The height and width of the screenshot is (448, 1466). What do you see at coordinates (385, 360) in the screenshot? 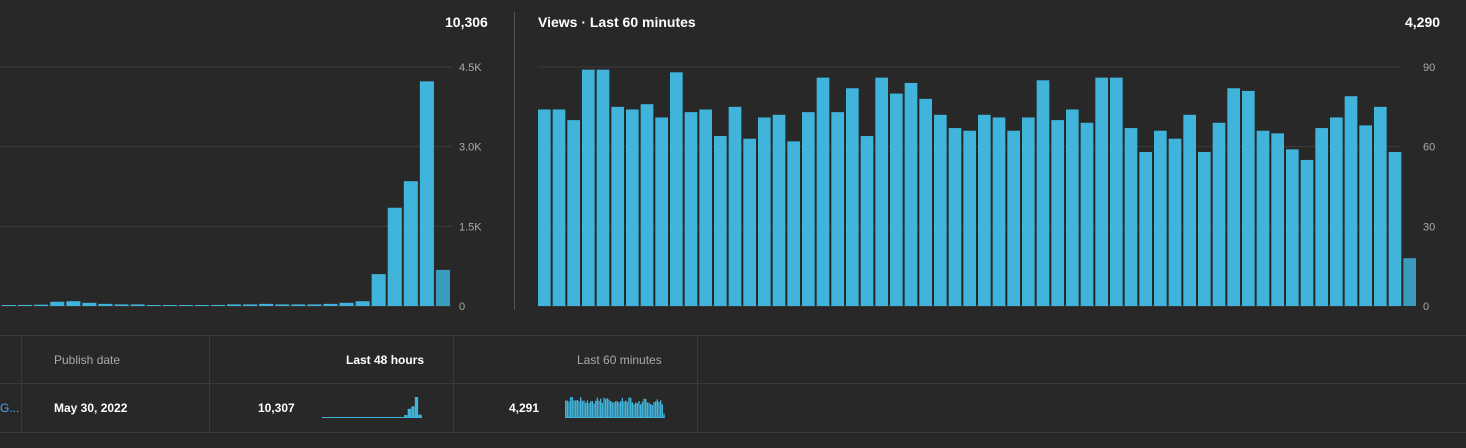
I see `header-last-48-hours: Last 48 hours` at bounding box center [385, 360].